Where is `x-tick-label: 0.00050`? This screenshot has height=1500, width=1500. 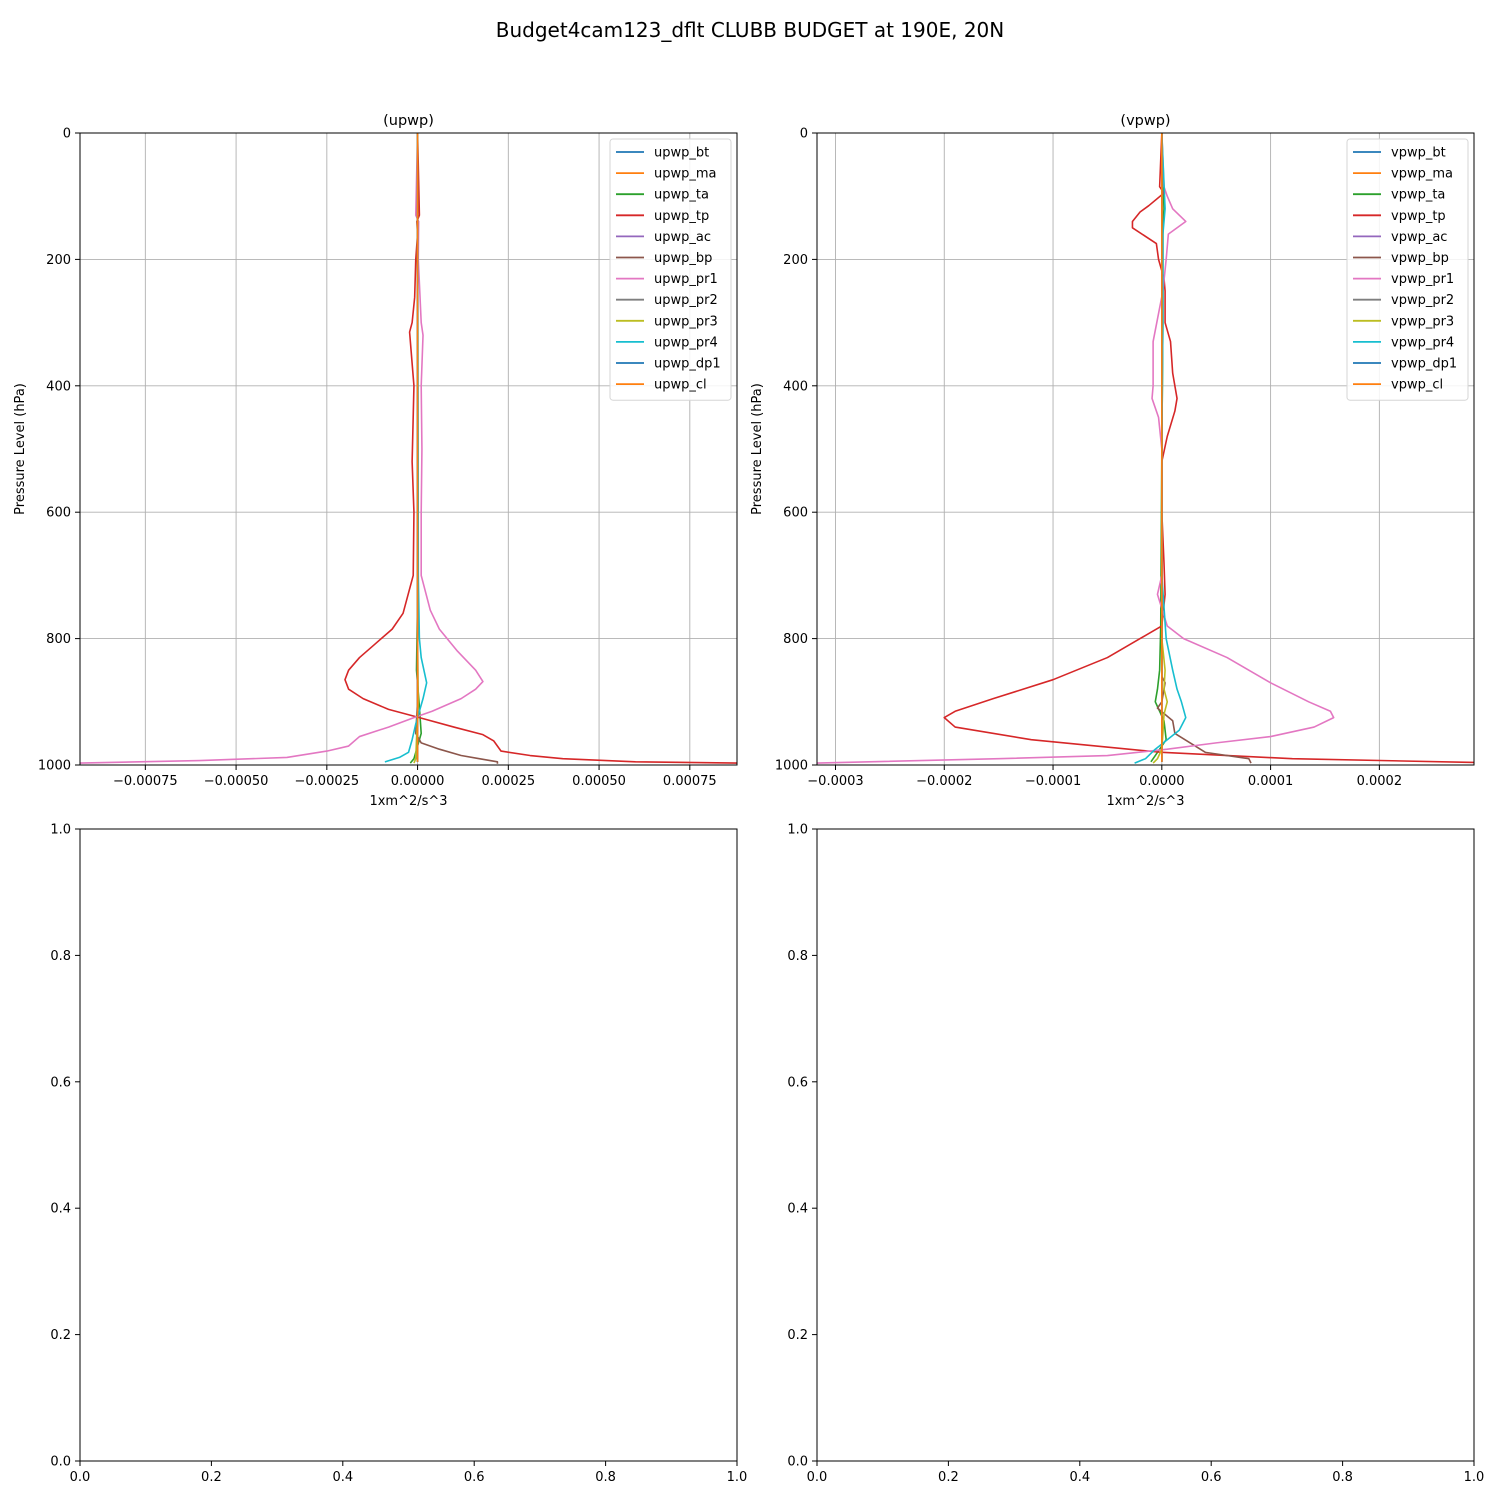 x-tick-label: 0.00050 is located at coordinates (599, 781).